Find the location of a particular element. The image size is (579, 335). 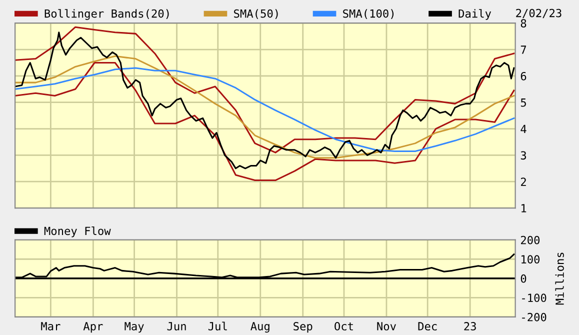

x-tick-label: Dec is located at coordinates (427, 326).